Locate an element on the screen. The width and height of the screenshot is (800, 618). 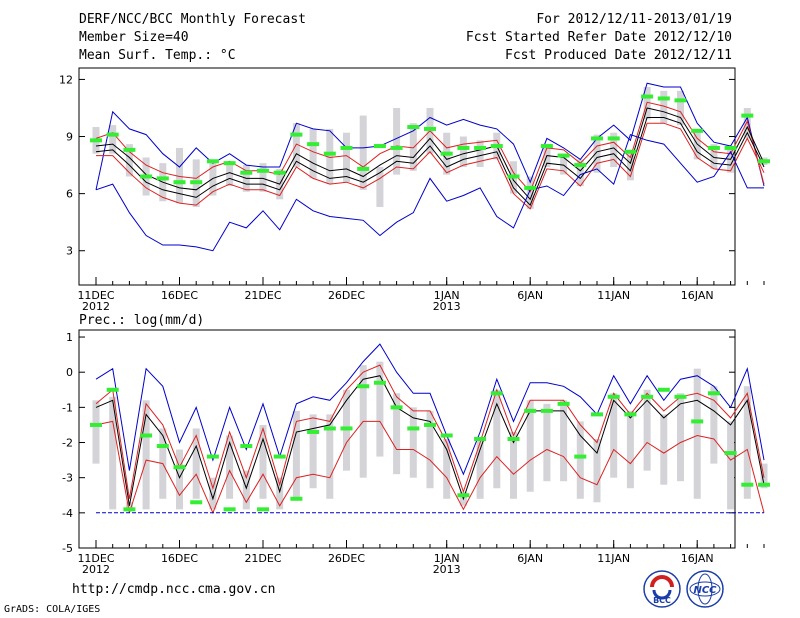
y-tick-label-0: 3 is located at coordinates (69, 251).